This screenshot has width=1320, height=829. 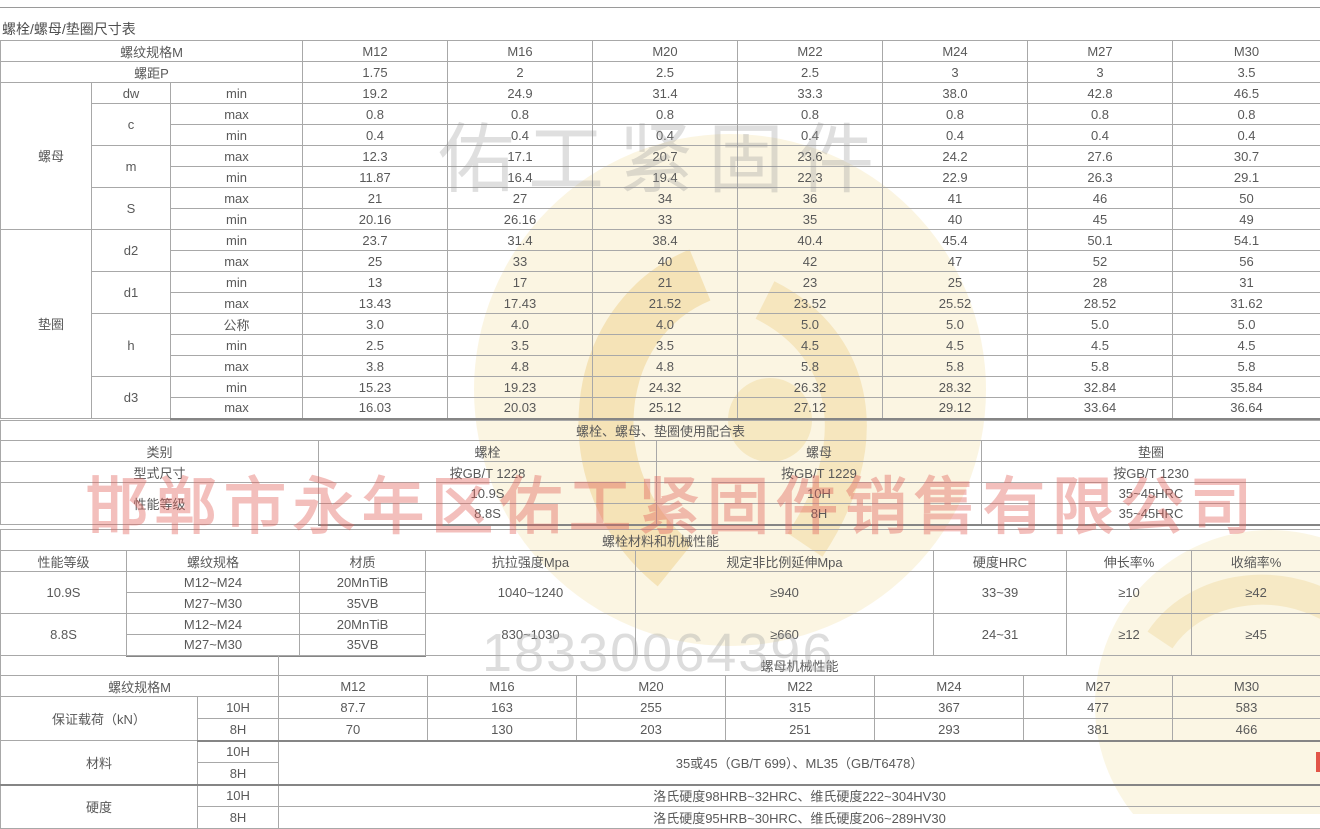 I want to click on value-cell: 54.1, so click(x=1246, y=240).